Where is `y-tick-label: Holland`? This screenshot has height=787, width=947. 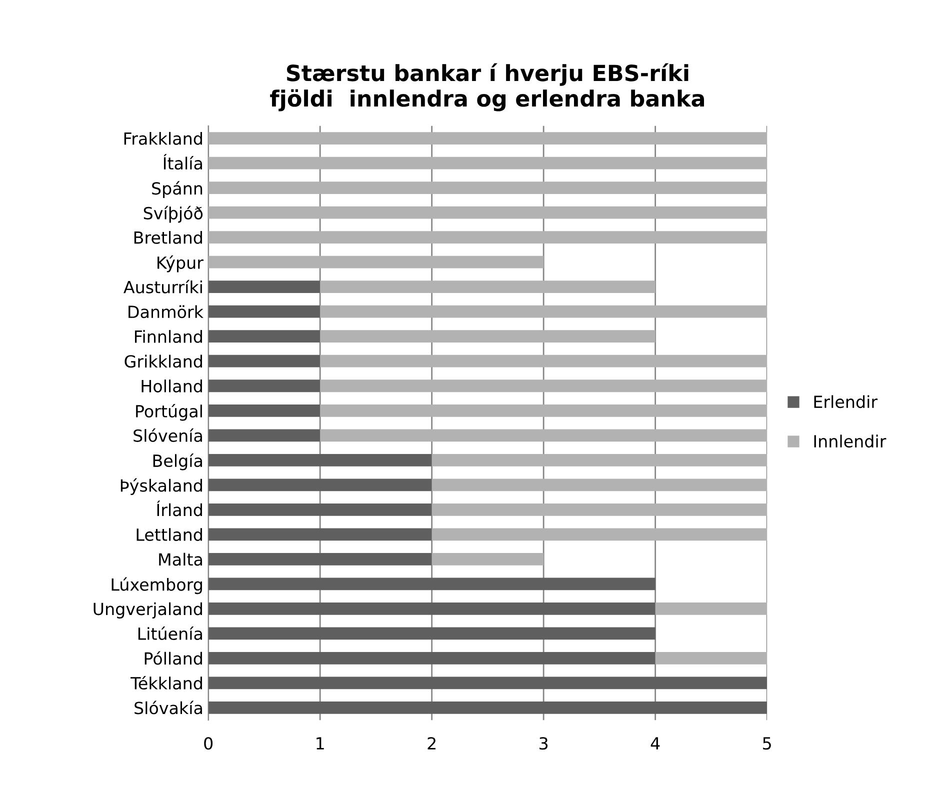 y-tick-label: Holland is located at coordinates (172, 386).